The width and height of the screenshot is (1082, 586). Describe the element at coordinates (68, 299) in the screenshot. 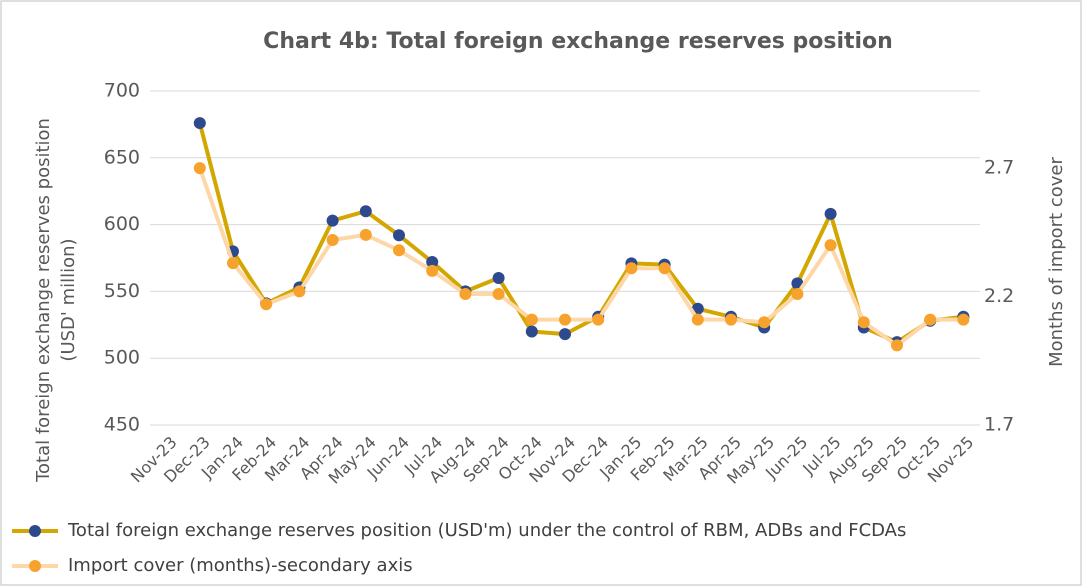

I see `y-axis-label: (USD' million)` at that location.